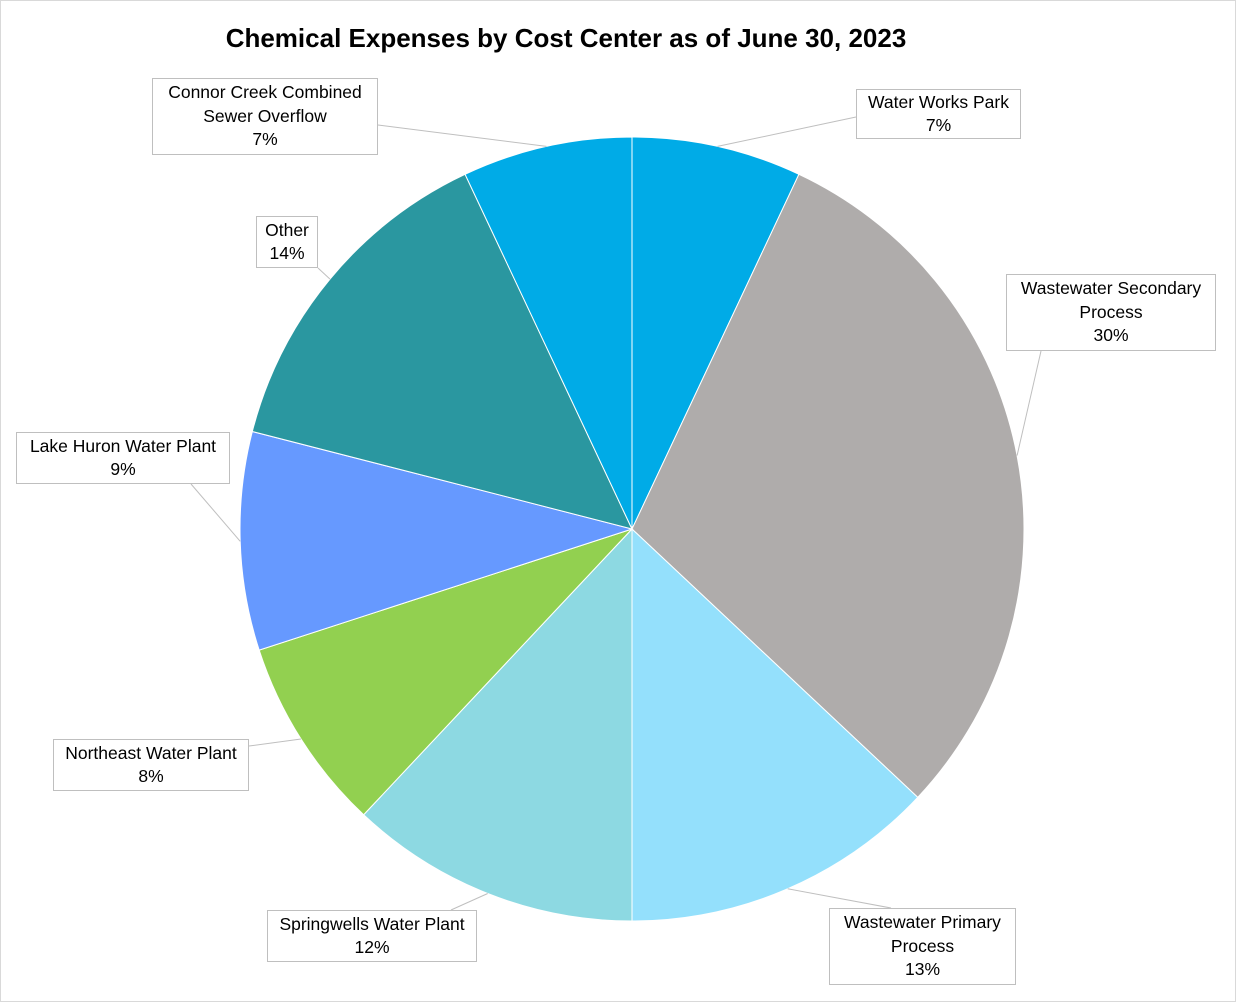 This screenshot has width=1236, height=1002. What do you see at coordinates (123, 458) in the screenshot?
I see `data-label-callout: Lake Huron Water Plant 9%` at bounding box center [123, 458].